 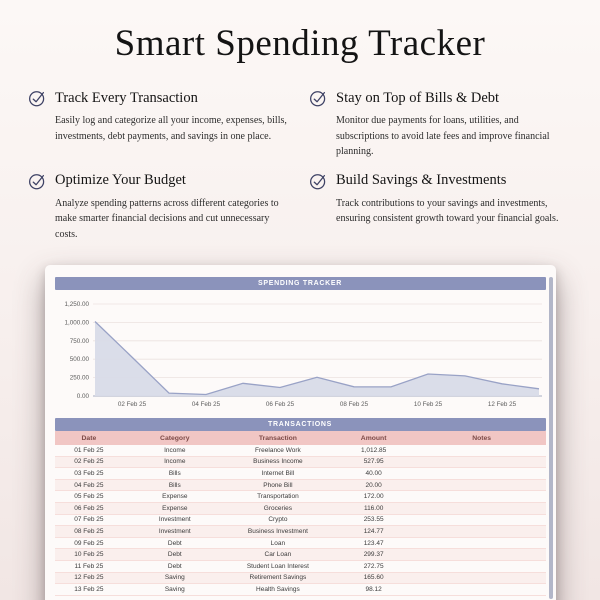 I want to click on spending-tracker-header: SPENDING TRACKER, so click(x=300, y=283).